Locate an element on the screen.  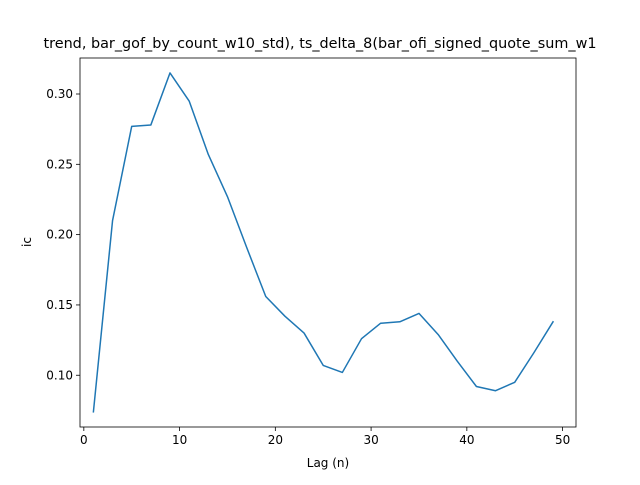
x-tick-label: 50 is located at coordinates (562, 440).